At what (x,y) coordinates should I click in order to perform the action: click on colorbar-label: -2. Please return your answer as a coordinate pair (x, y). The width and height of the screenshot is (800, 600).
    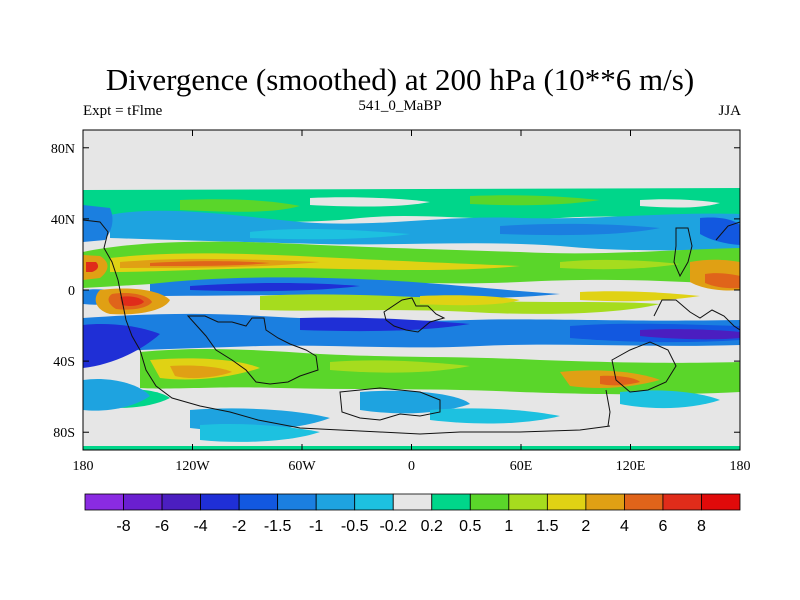
    Looking at the image, I should click on (239, 526).